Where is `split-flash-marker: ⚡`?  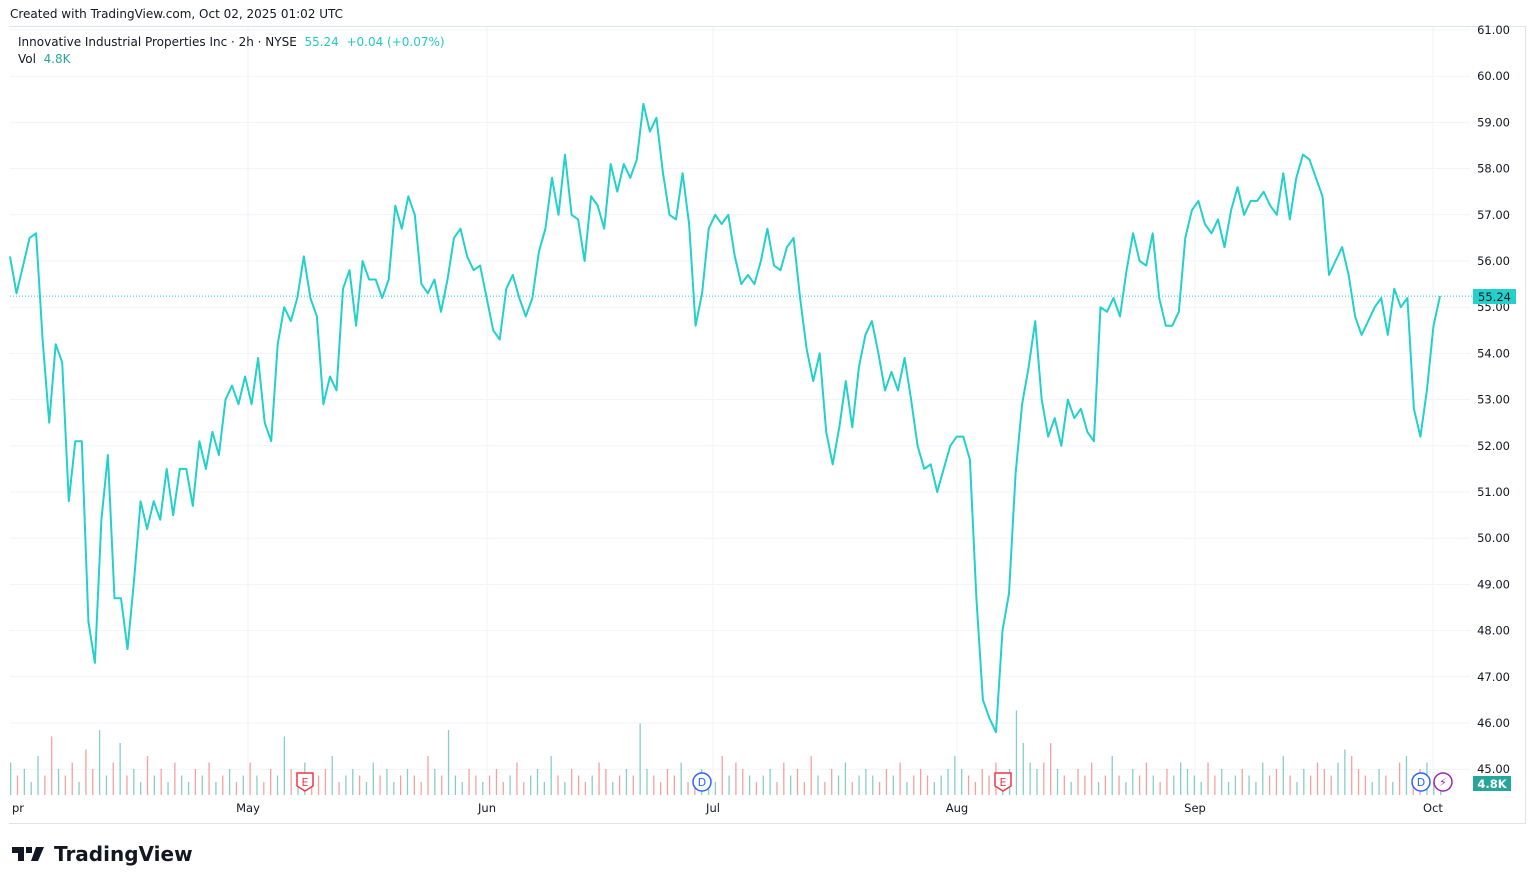 split-flash-marker: ⚡ is located at coordinates (1443, 782).